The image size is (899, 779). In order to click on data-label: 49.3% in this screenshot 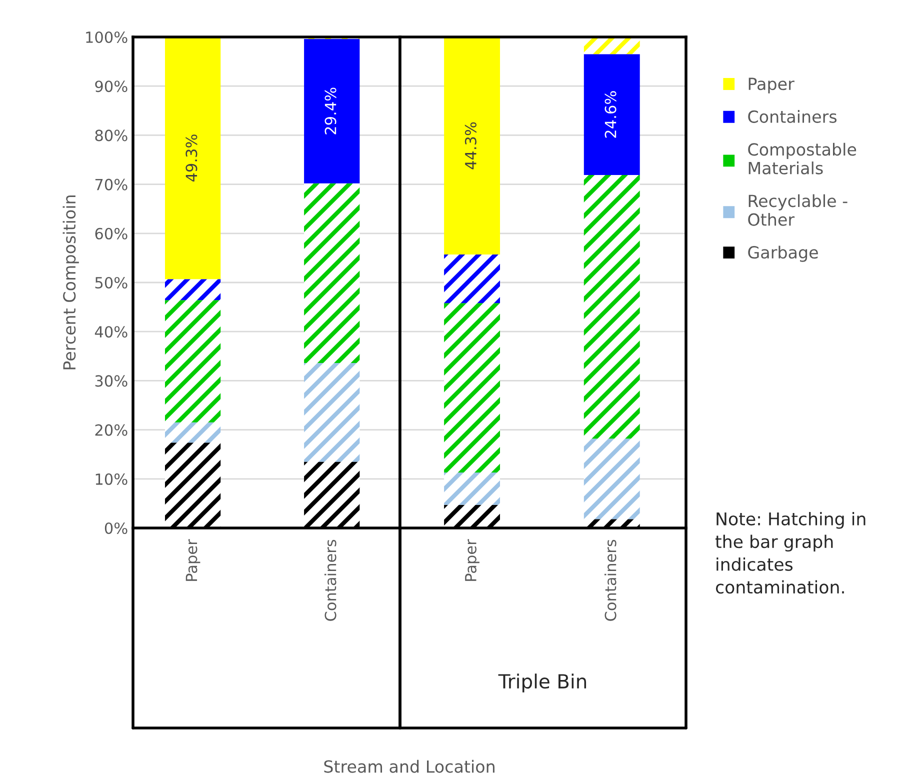, I will do `click(192, 158)`.